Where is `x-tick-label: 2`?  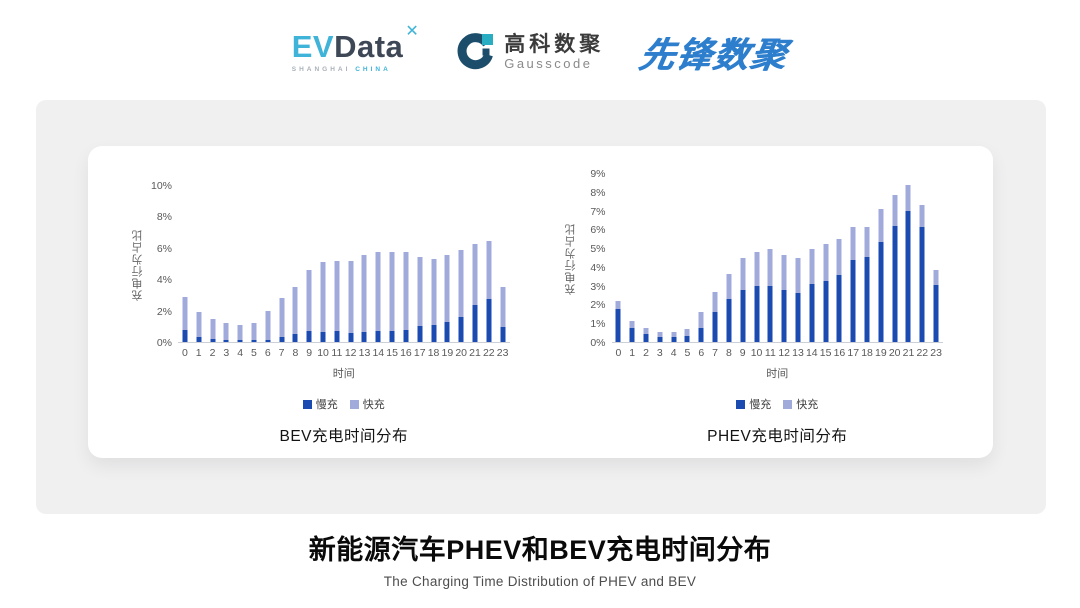
x-tick-label: 2 is located at coordinates (646, 353).